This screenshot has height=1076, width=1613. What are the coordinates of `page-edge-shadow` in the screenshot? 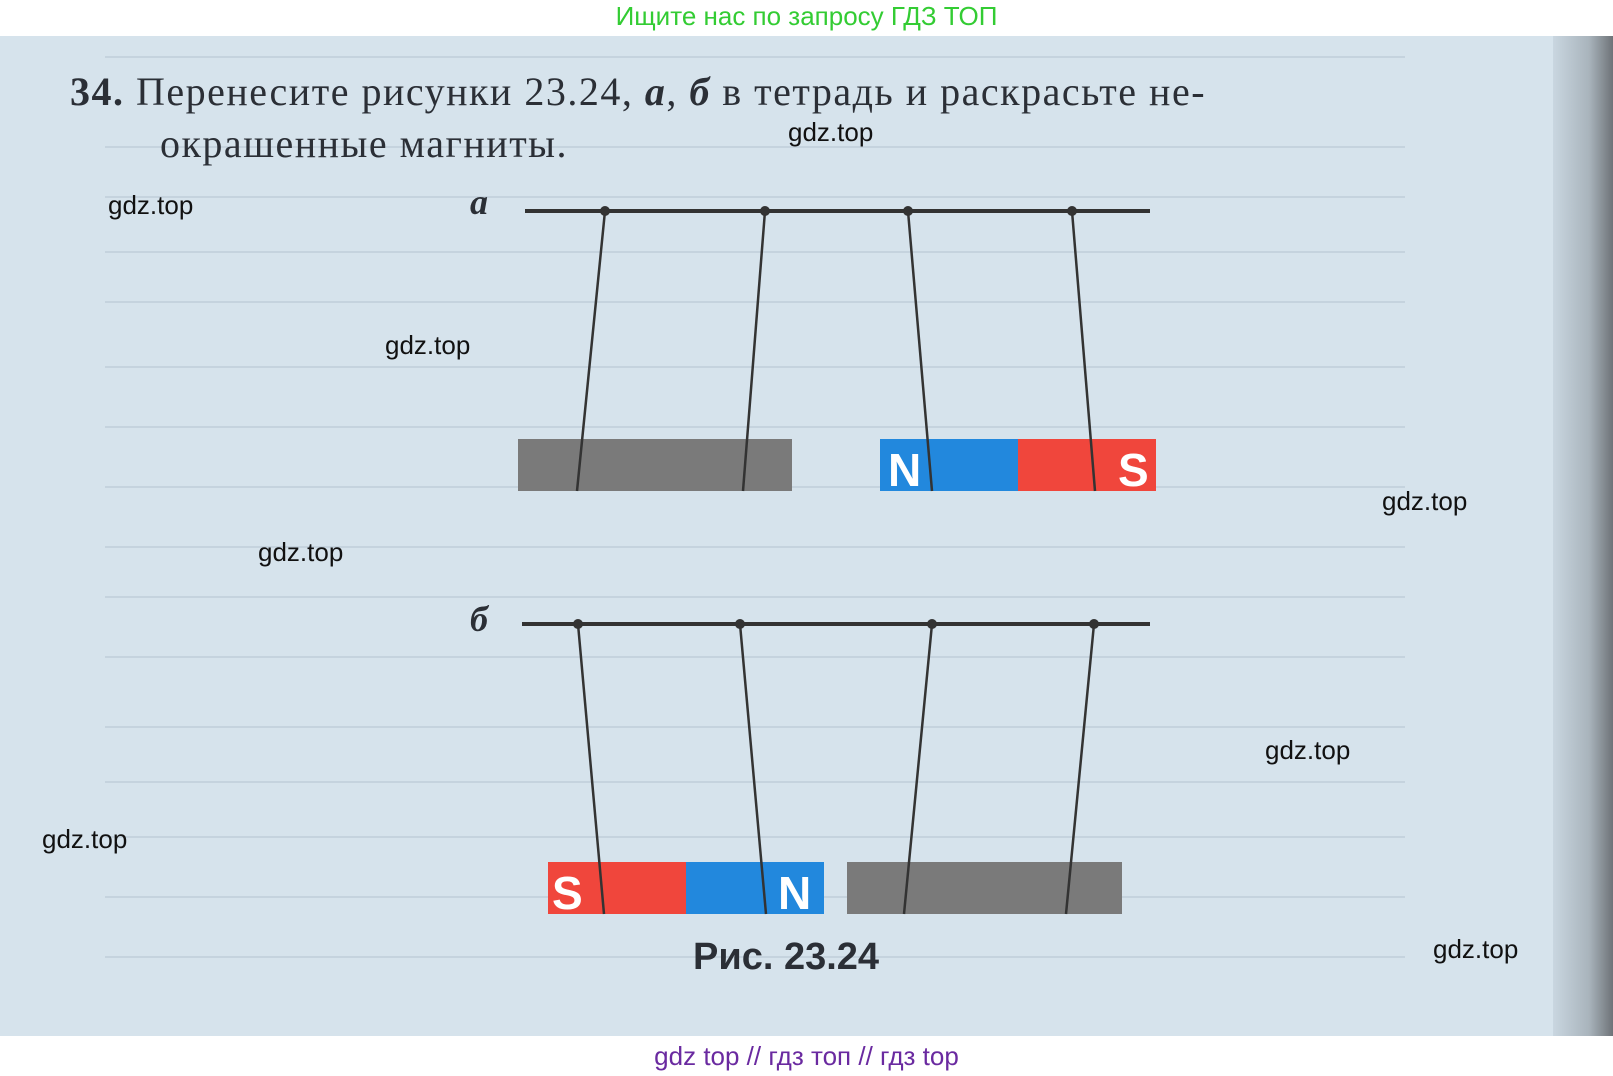 It's located at (1583, 536).